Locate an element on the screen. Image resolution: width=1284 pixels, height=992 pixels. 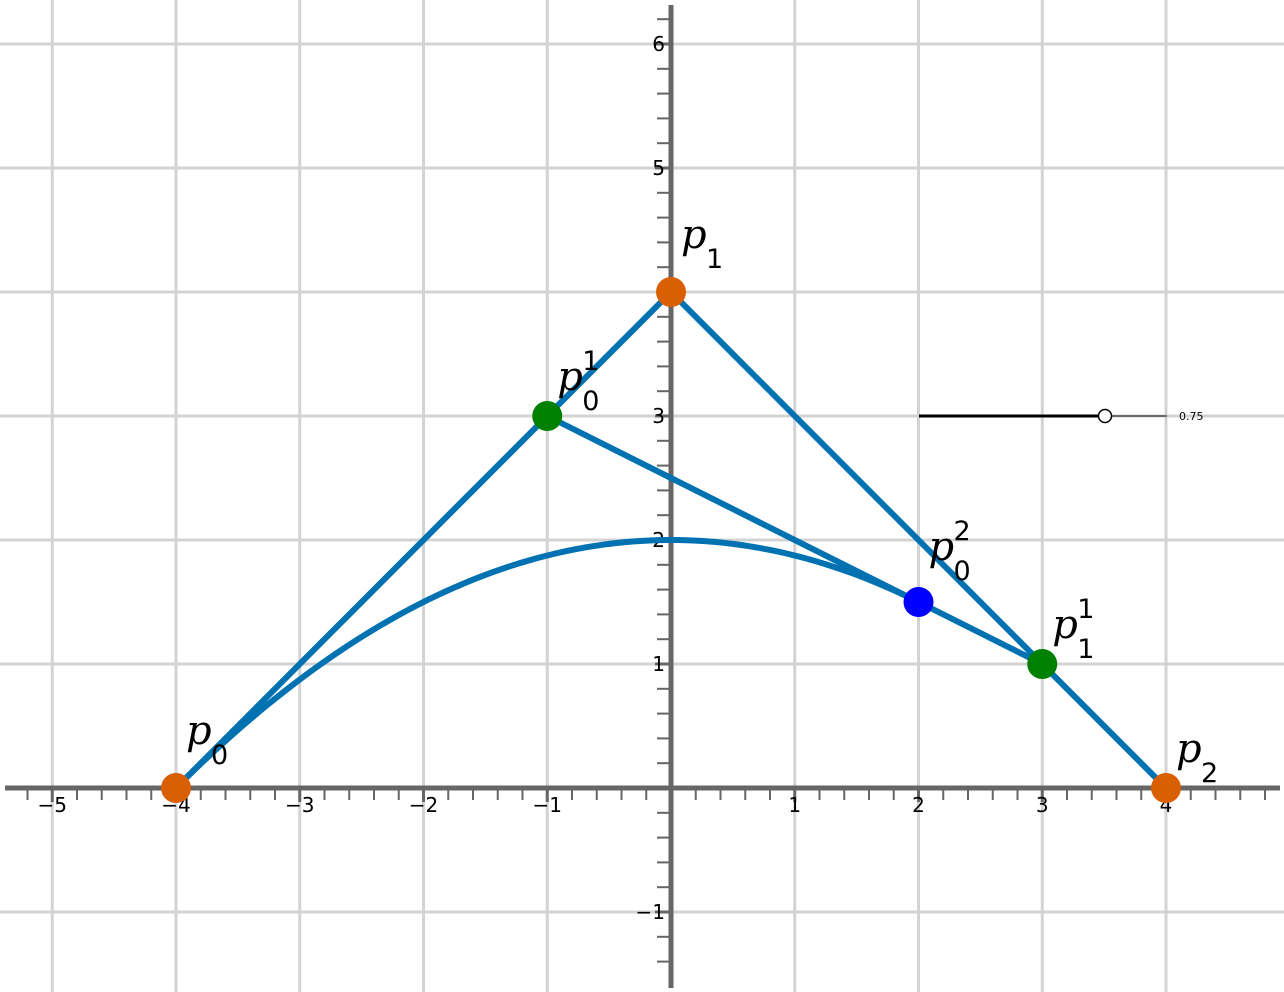
x-tick-label: −2 is located at coordinates (423, 805).